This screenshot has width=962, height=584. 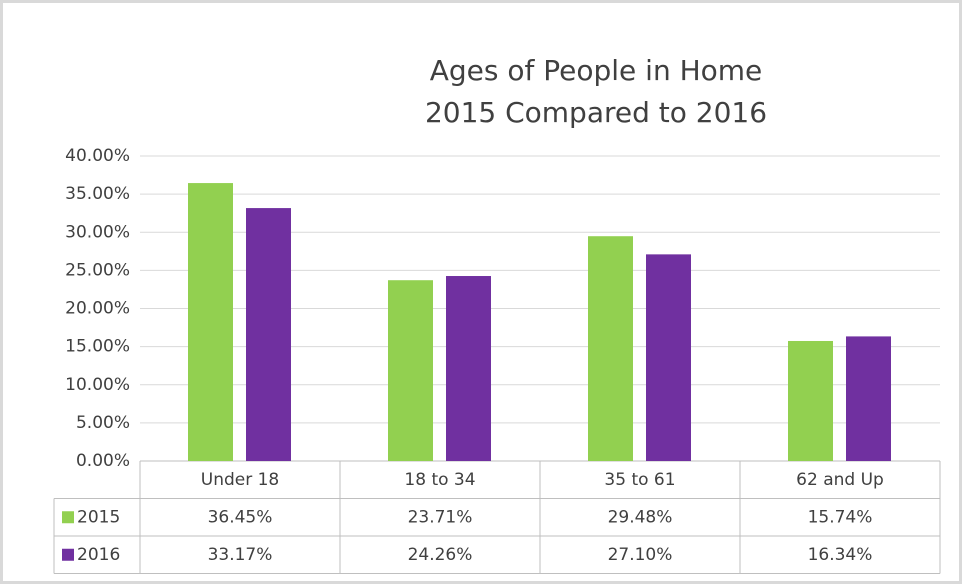 What do you see at coordinates (98, 555) in the screenshot?
I see `legend-label: 2016` at bounding box center [98, 555].